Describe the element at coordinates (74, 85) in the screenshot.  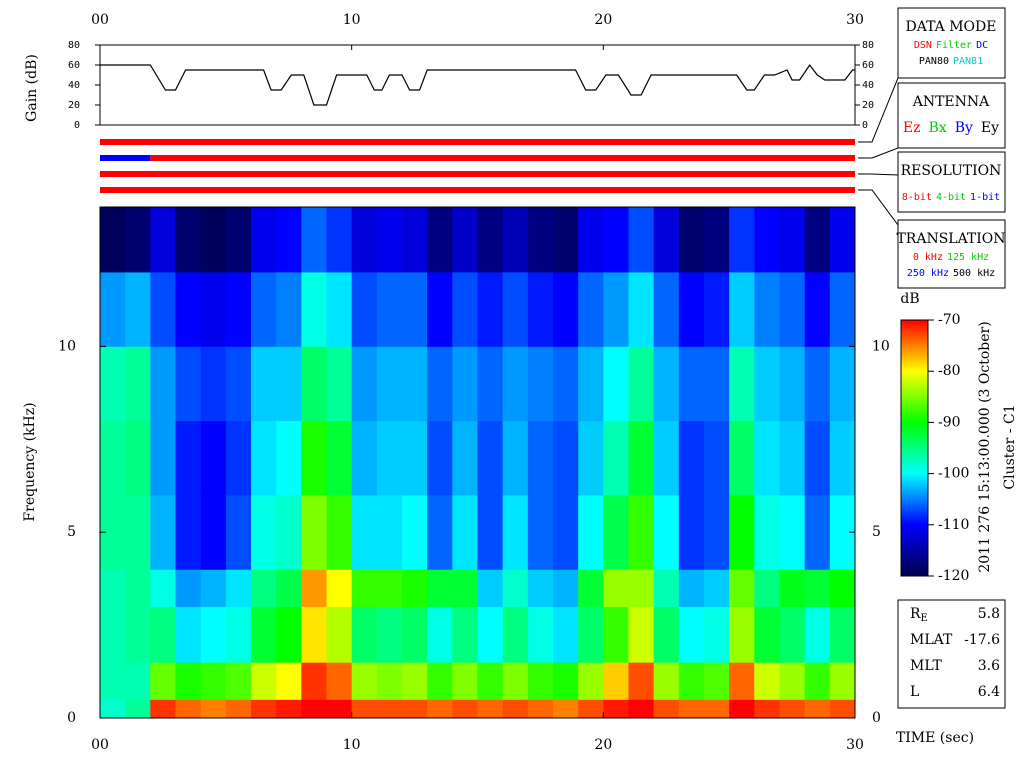
I see `y-tick-label: 40` at that location.